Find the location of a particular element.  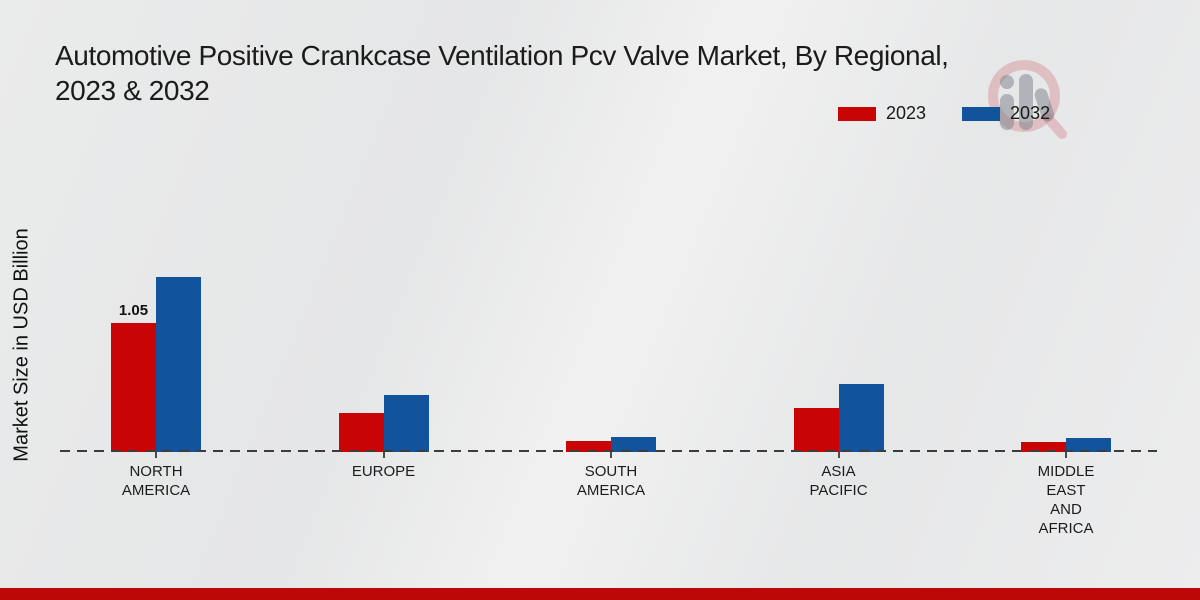

legend: 2023 2032 is located at coordinates (944, 113).